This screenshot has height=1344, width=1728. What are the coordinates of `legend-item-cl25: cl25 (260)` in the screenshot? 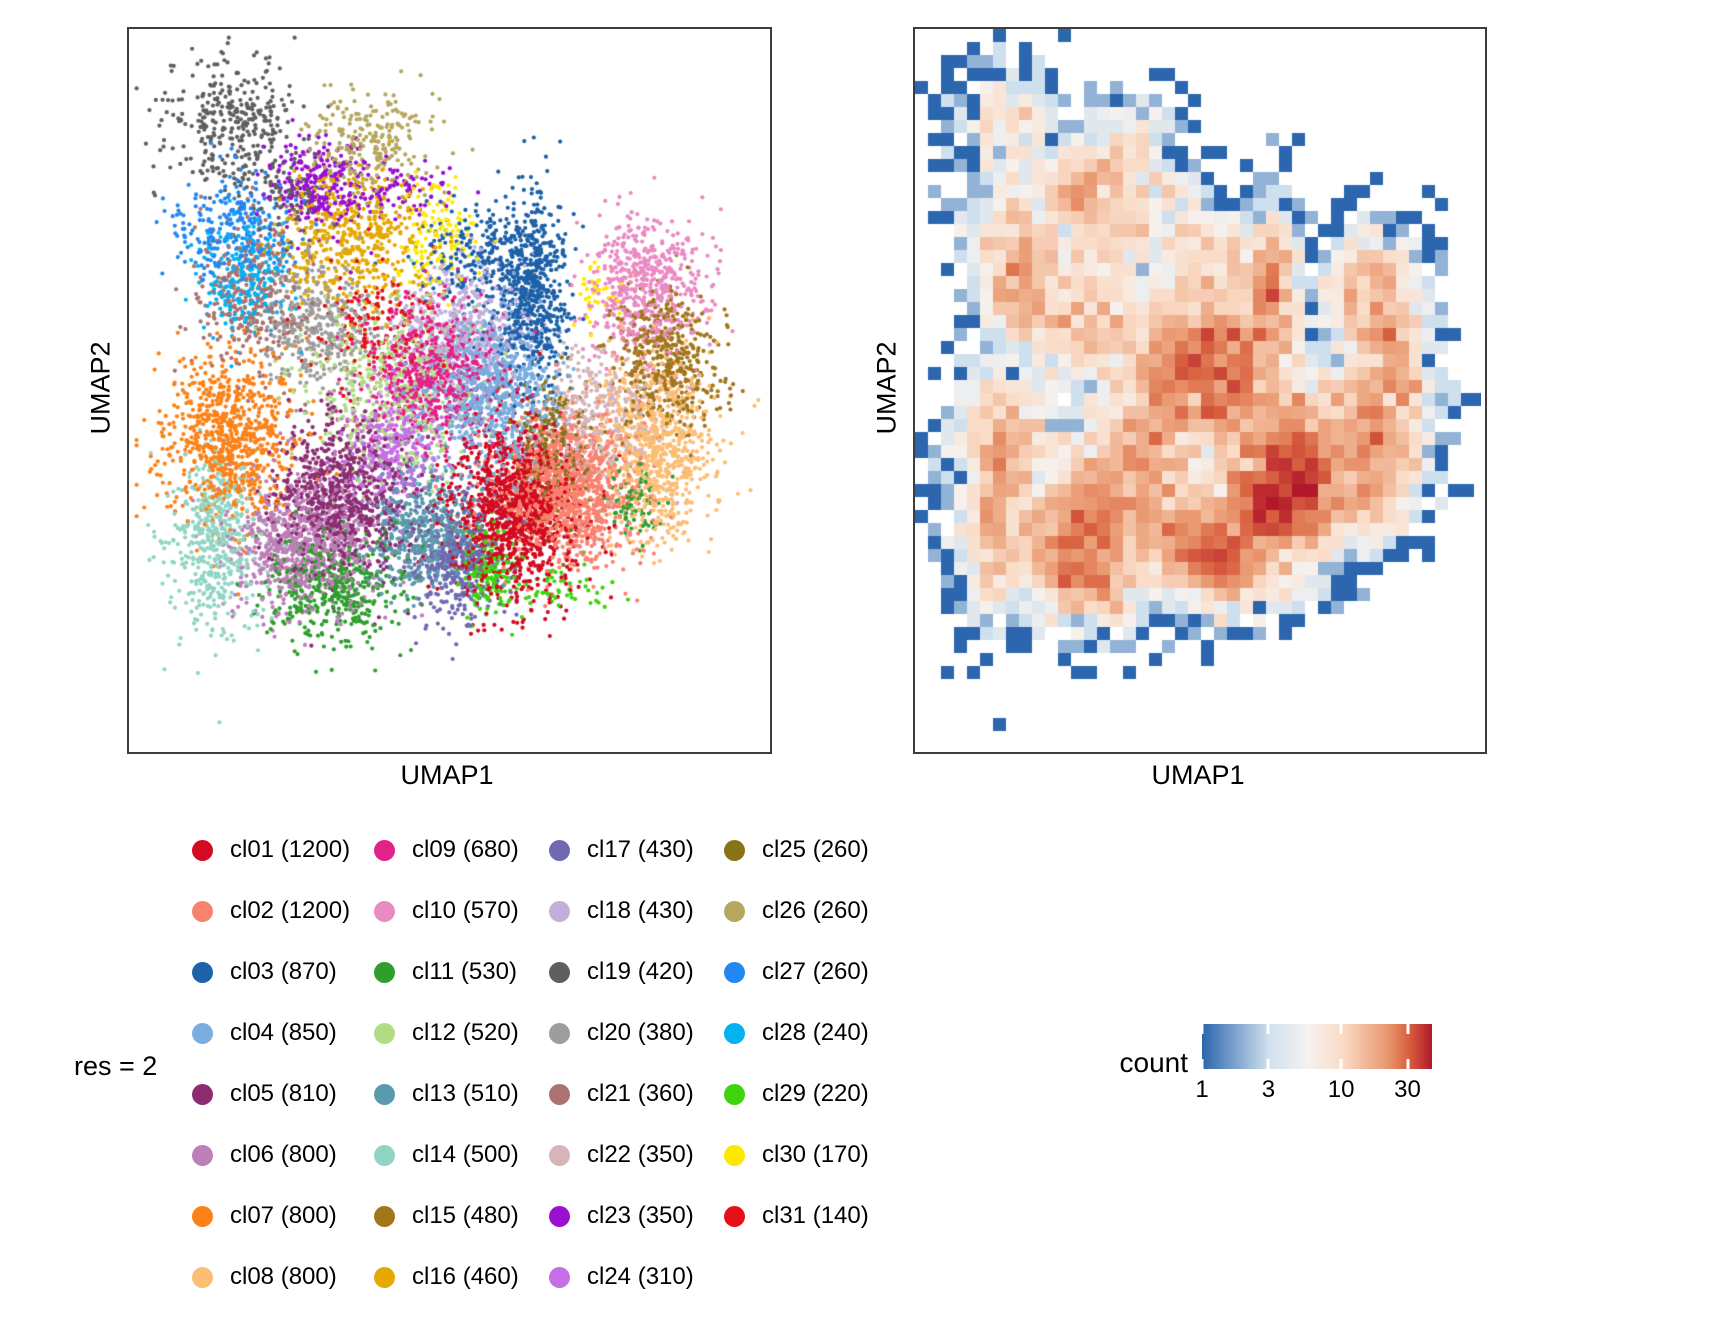 It's located at (796, 850).